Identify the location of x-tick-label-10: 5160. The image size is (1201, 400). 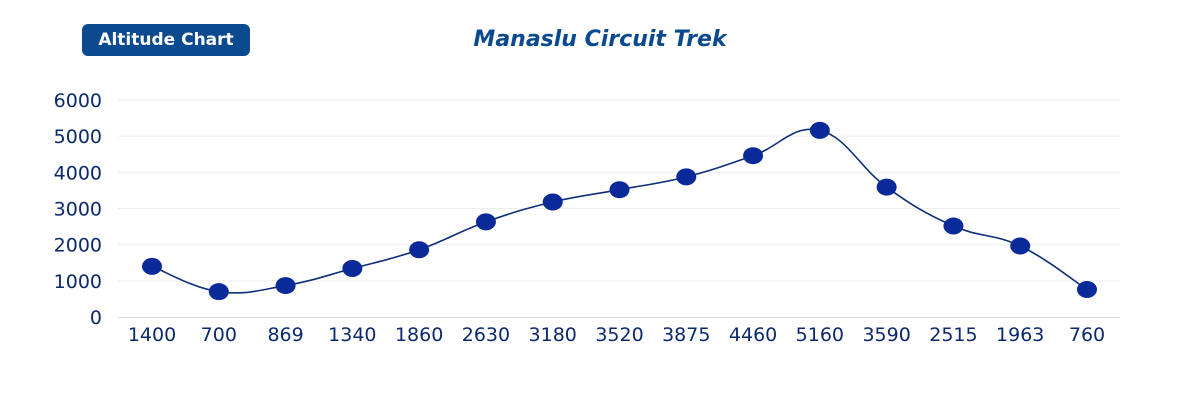
(820, 335).